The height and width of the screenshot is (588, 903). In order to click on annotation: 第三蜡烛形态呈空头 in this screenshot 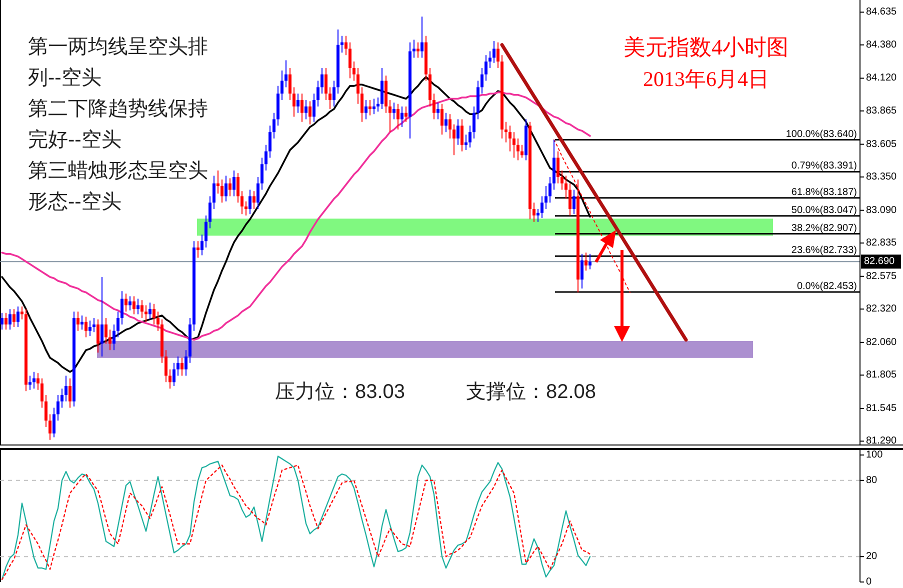, I will do `click(118, 171)`.